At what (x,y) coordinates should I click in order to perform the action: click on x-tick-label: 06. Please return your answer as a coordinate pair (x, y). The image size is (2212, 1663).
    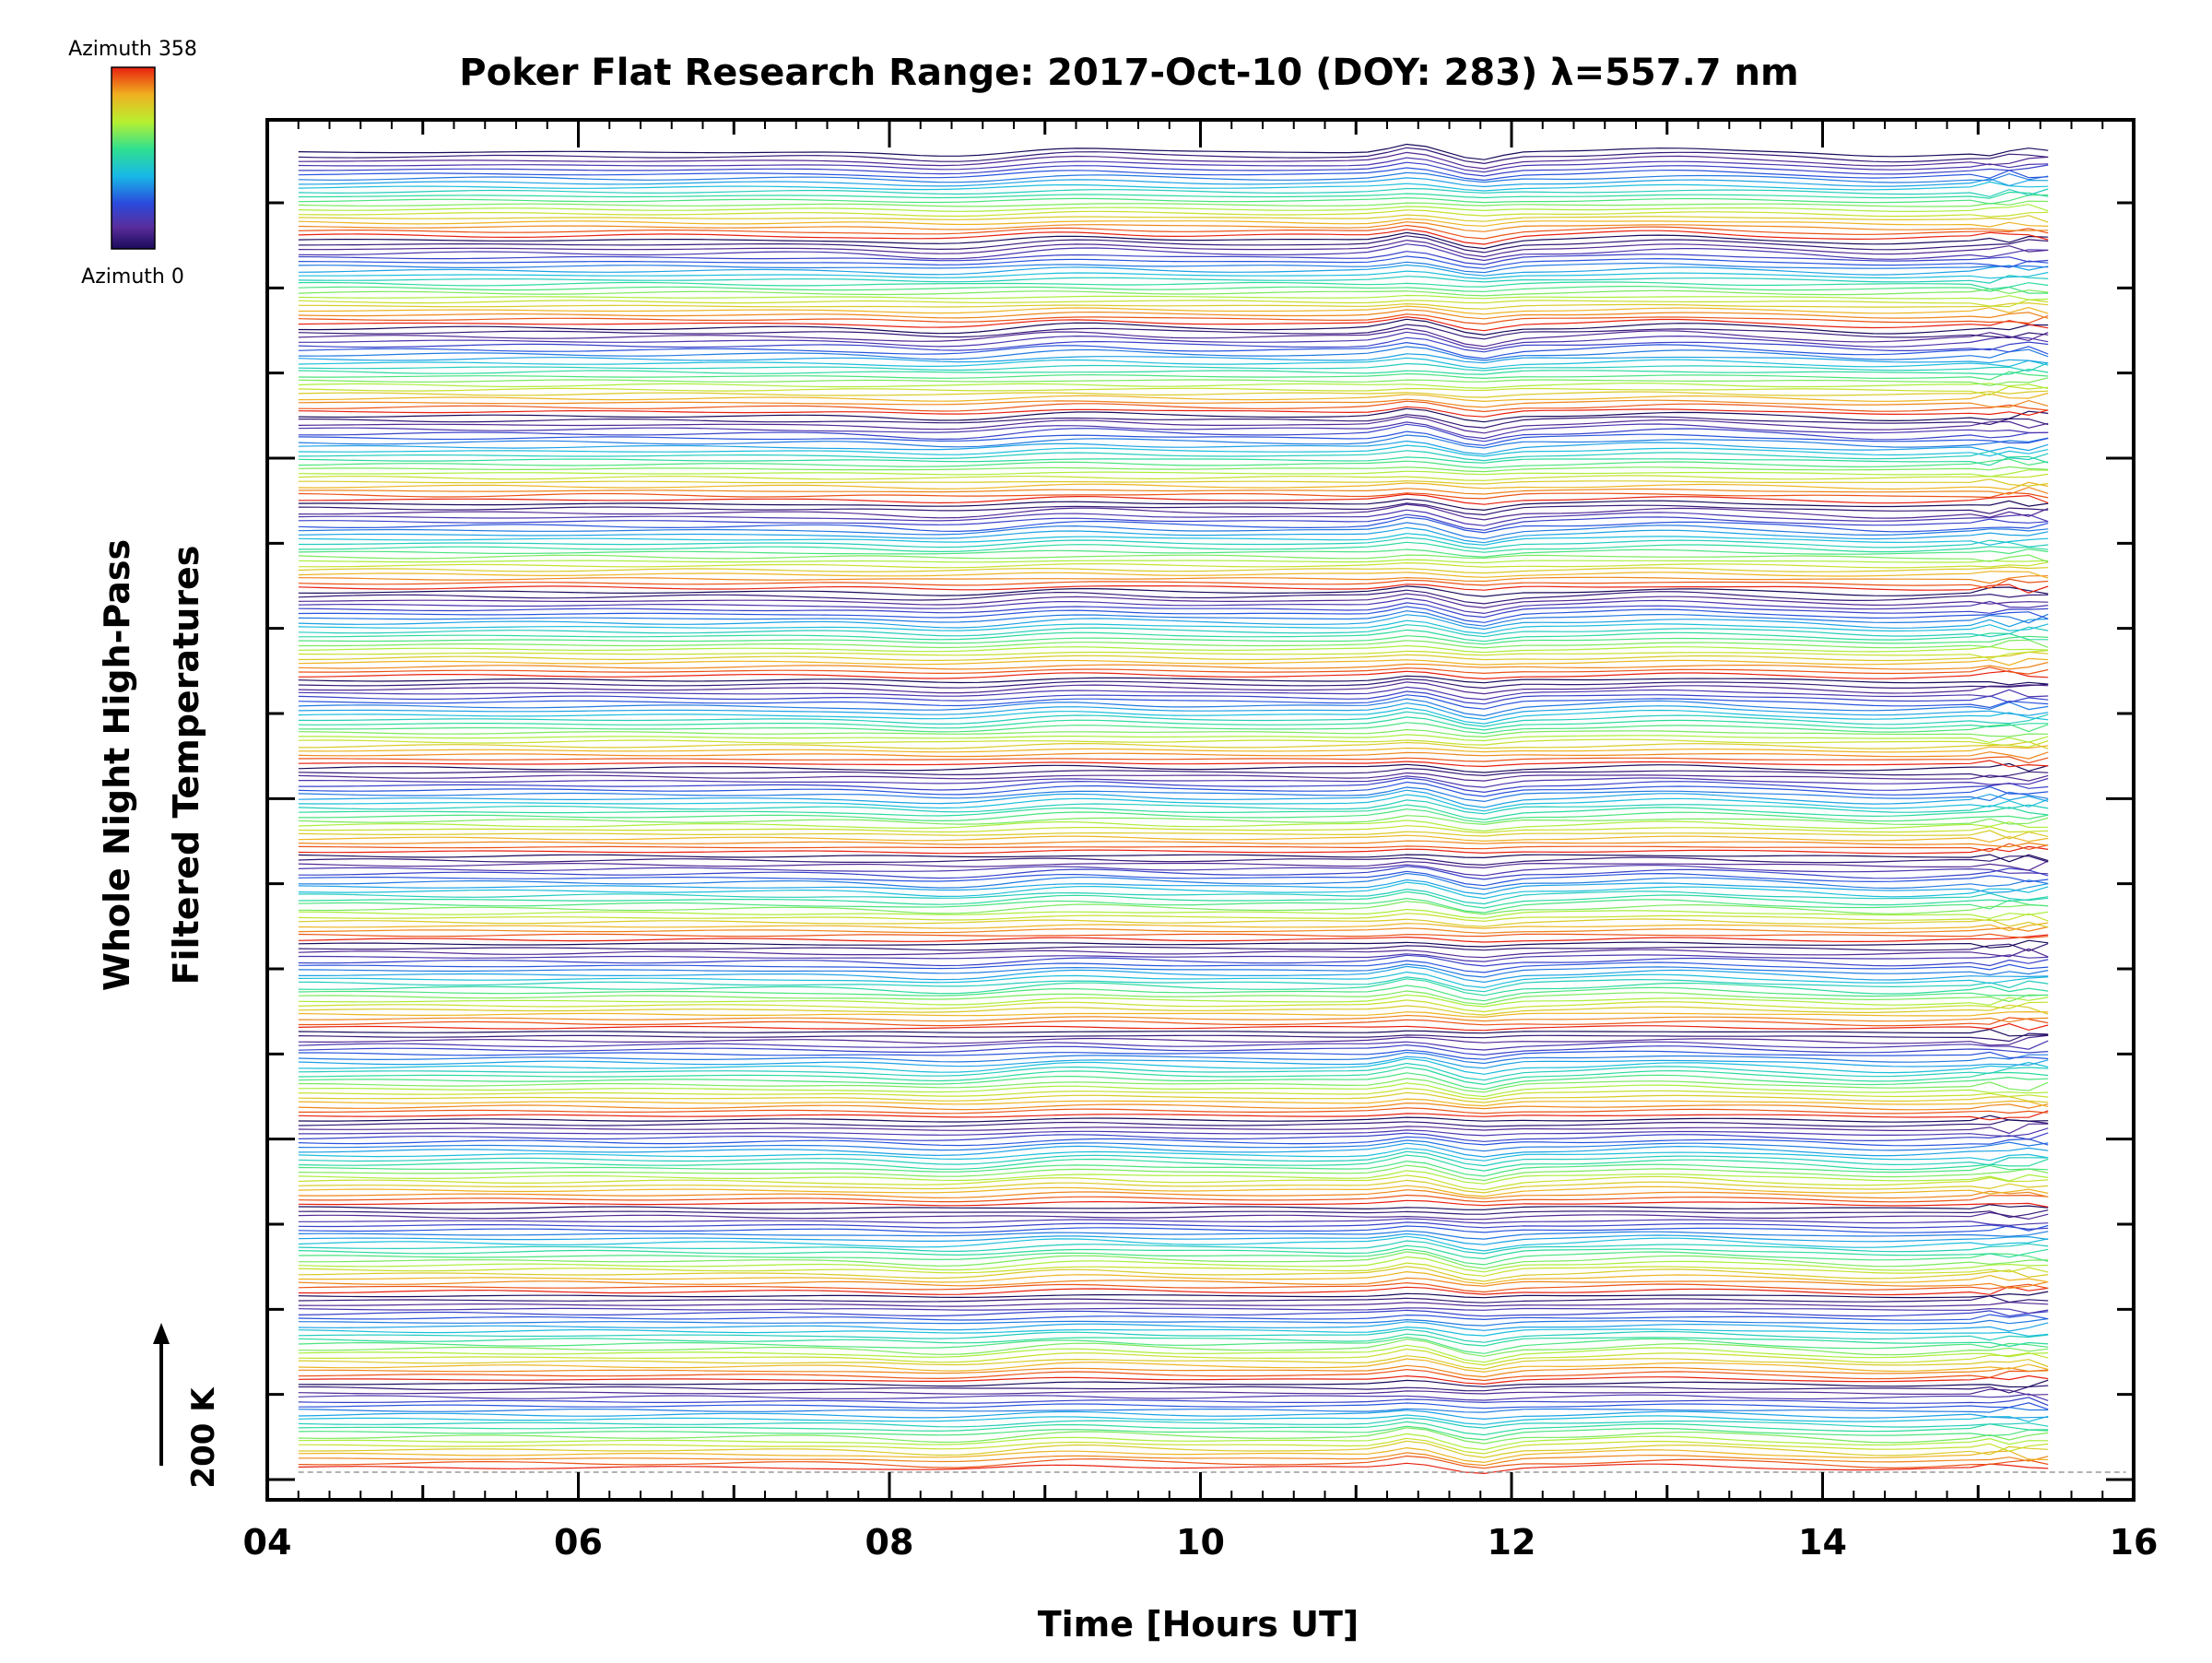
    Looking at the image, I should click on (578, 1542).